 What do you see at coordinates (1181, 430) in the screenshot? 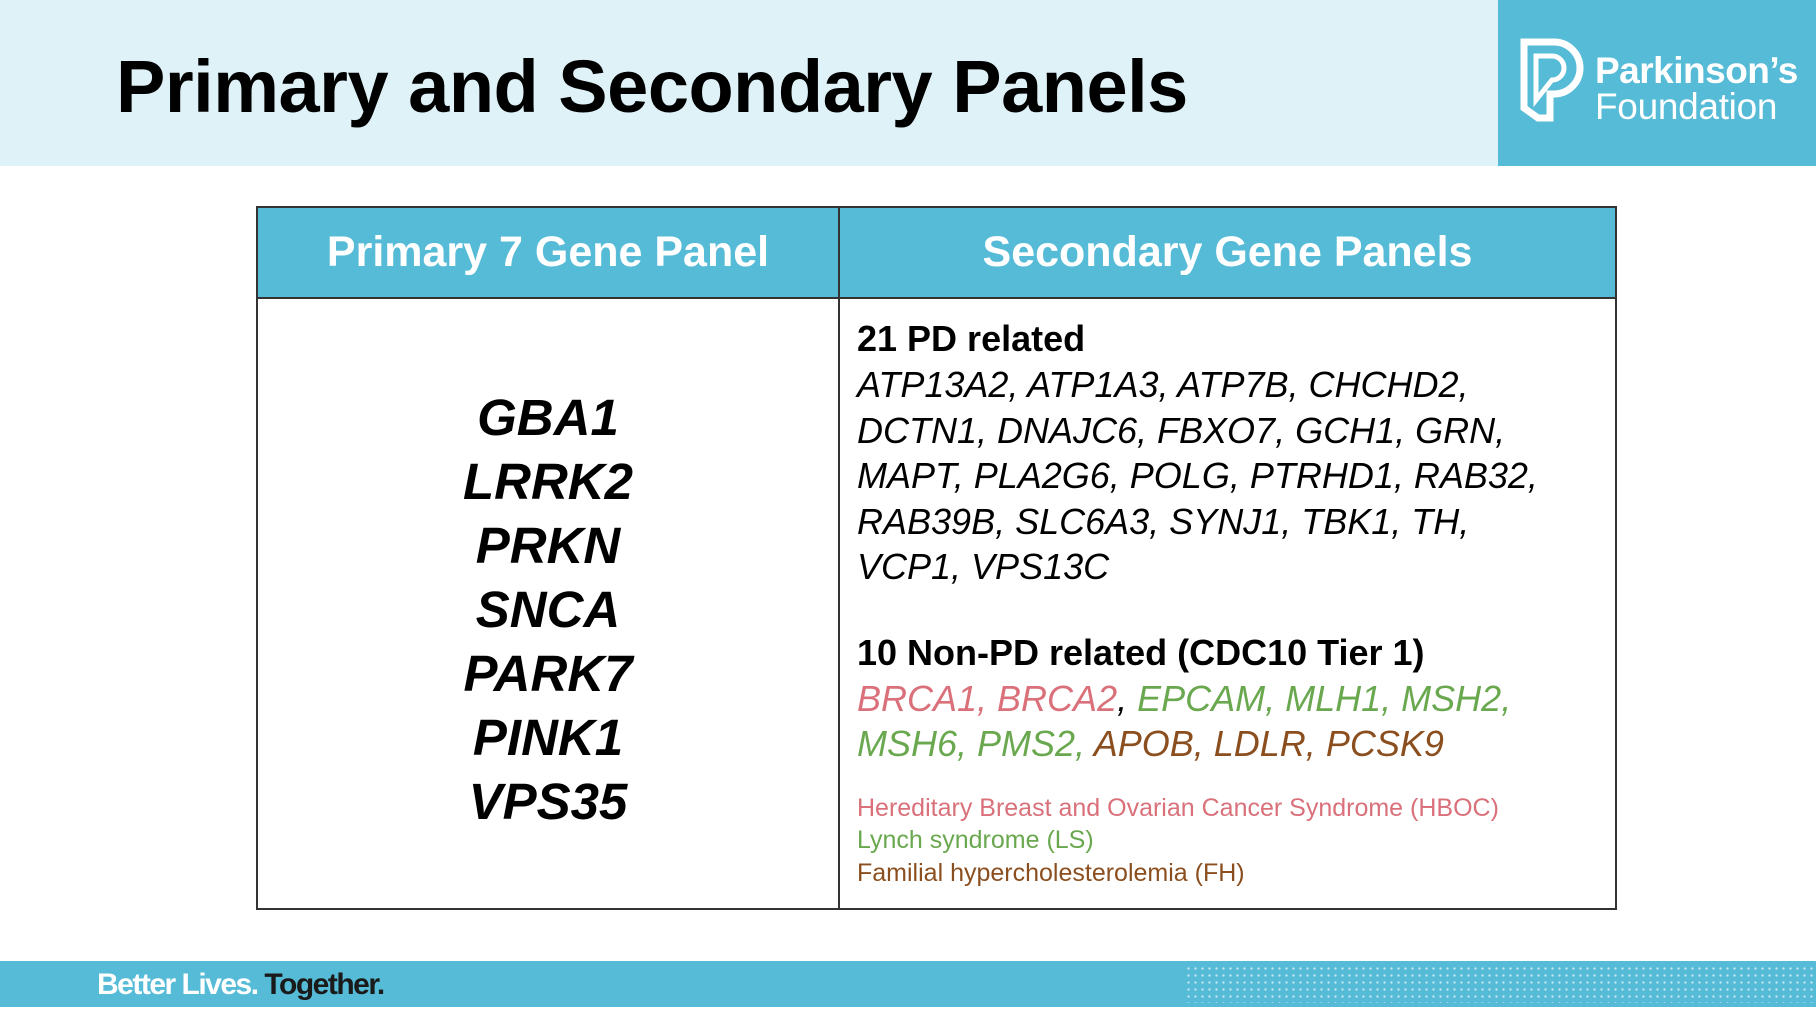
I see `pd-genes-line: DCTN1, DNAJC6, FBXO7, GCH1, GRN,` at bounding box center [1181, 430].